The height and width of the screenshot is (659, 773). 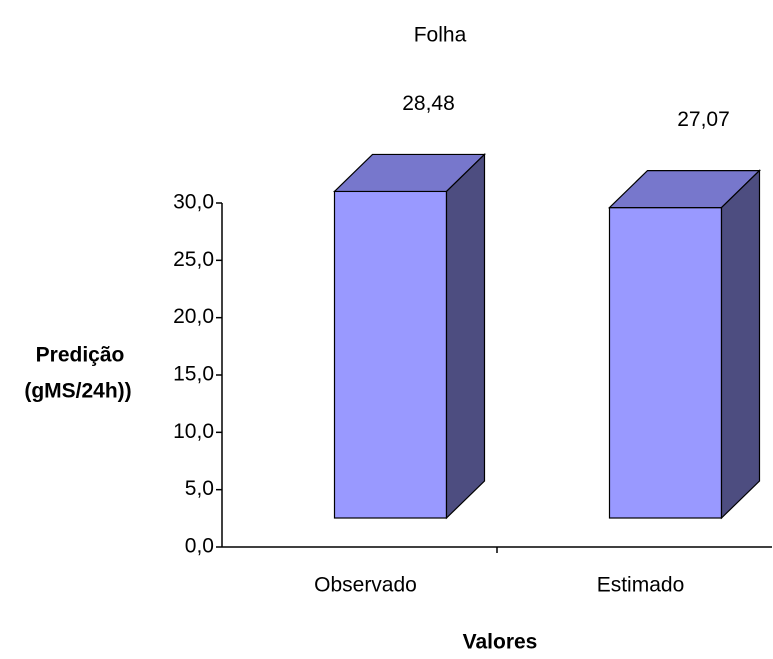 I want to click on value-label: 27,07, so click(x=703, y=119).